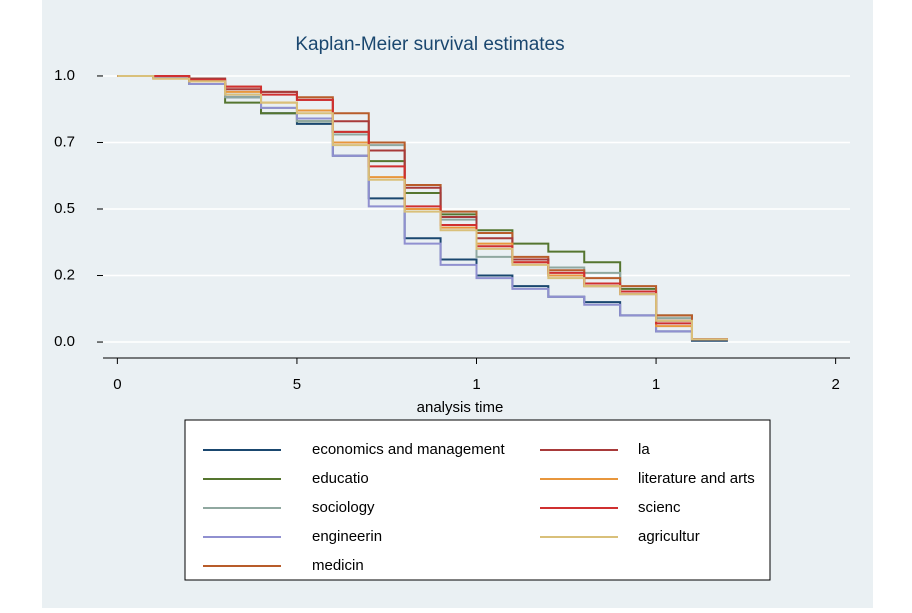  What do you see at coordinates (408, 449) in the screenshot?
I see `legend-label: economics and management` at bounding box center [408, 449].